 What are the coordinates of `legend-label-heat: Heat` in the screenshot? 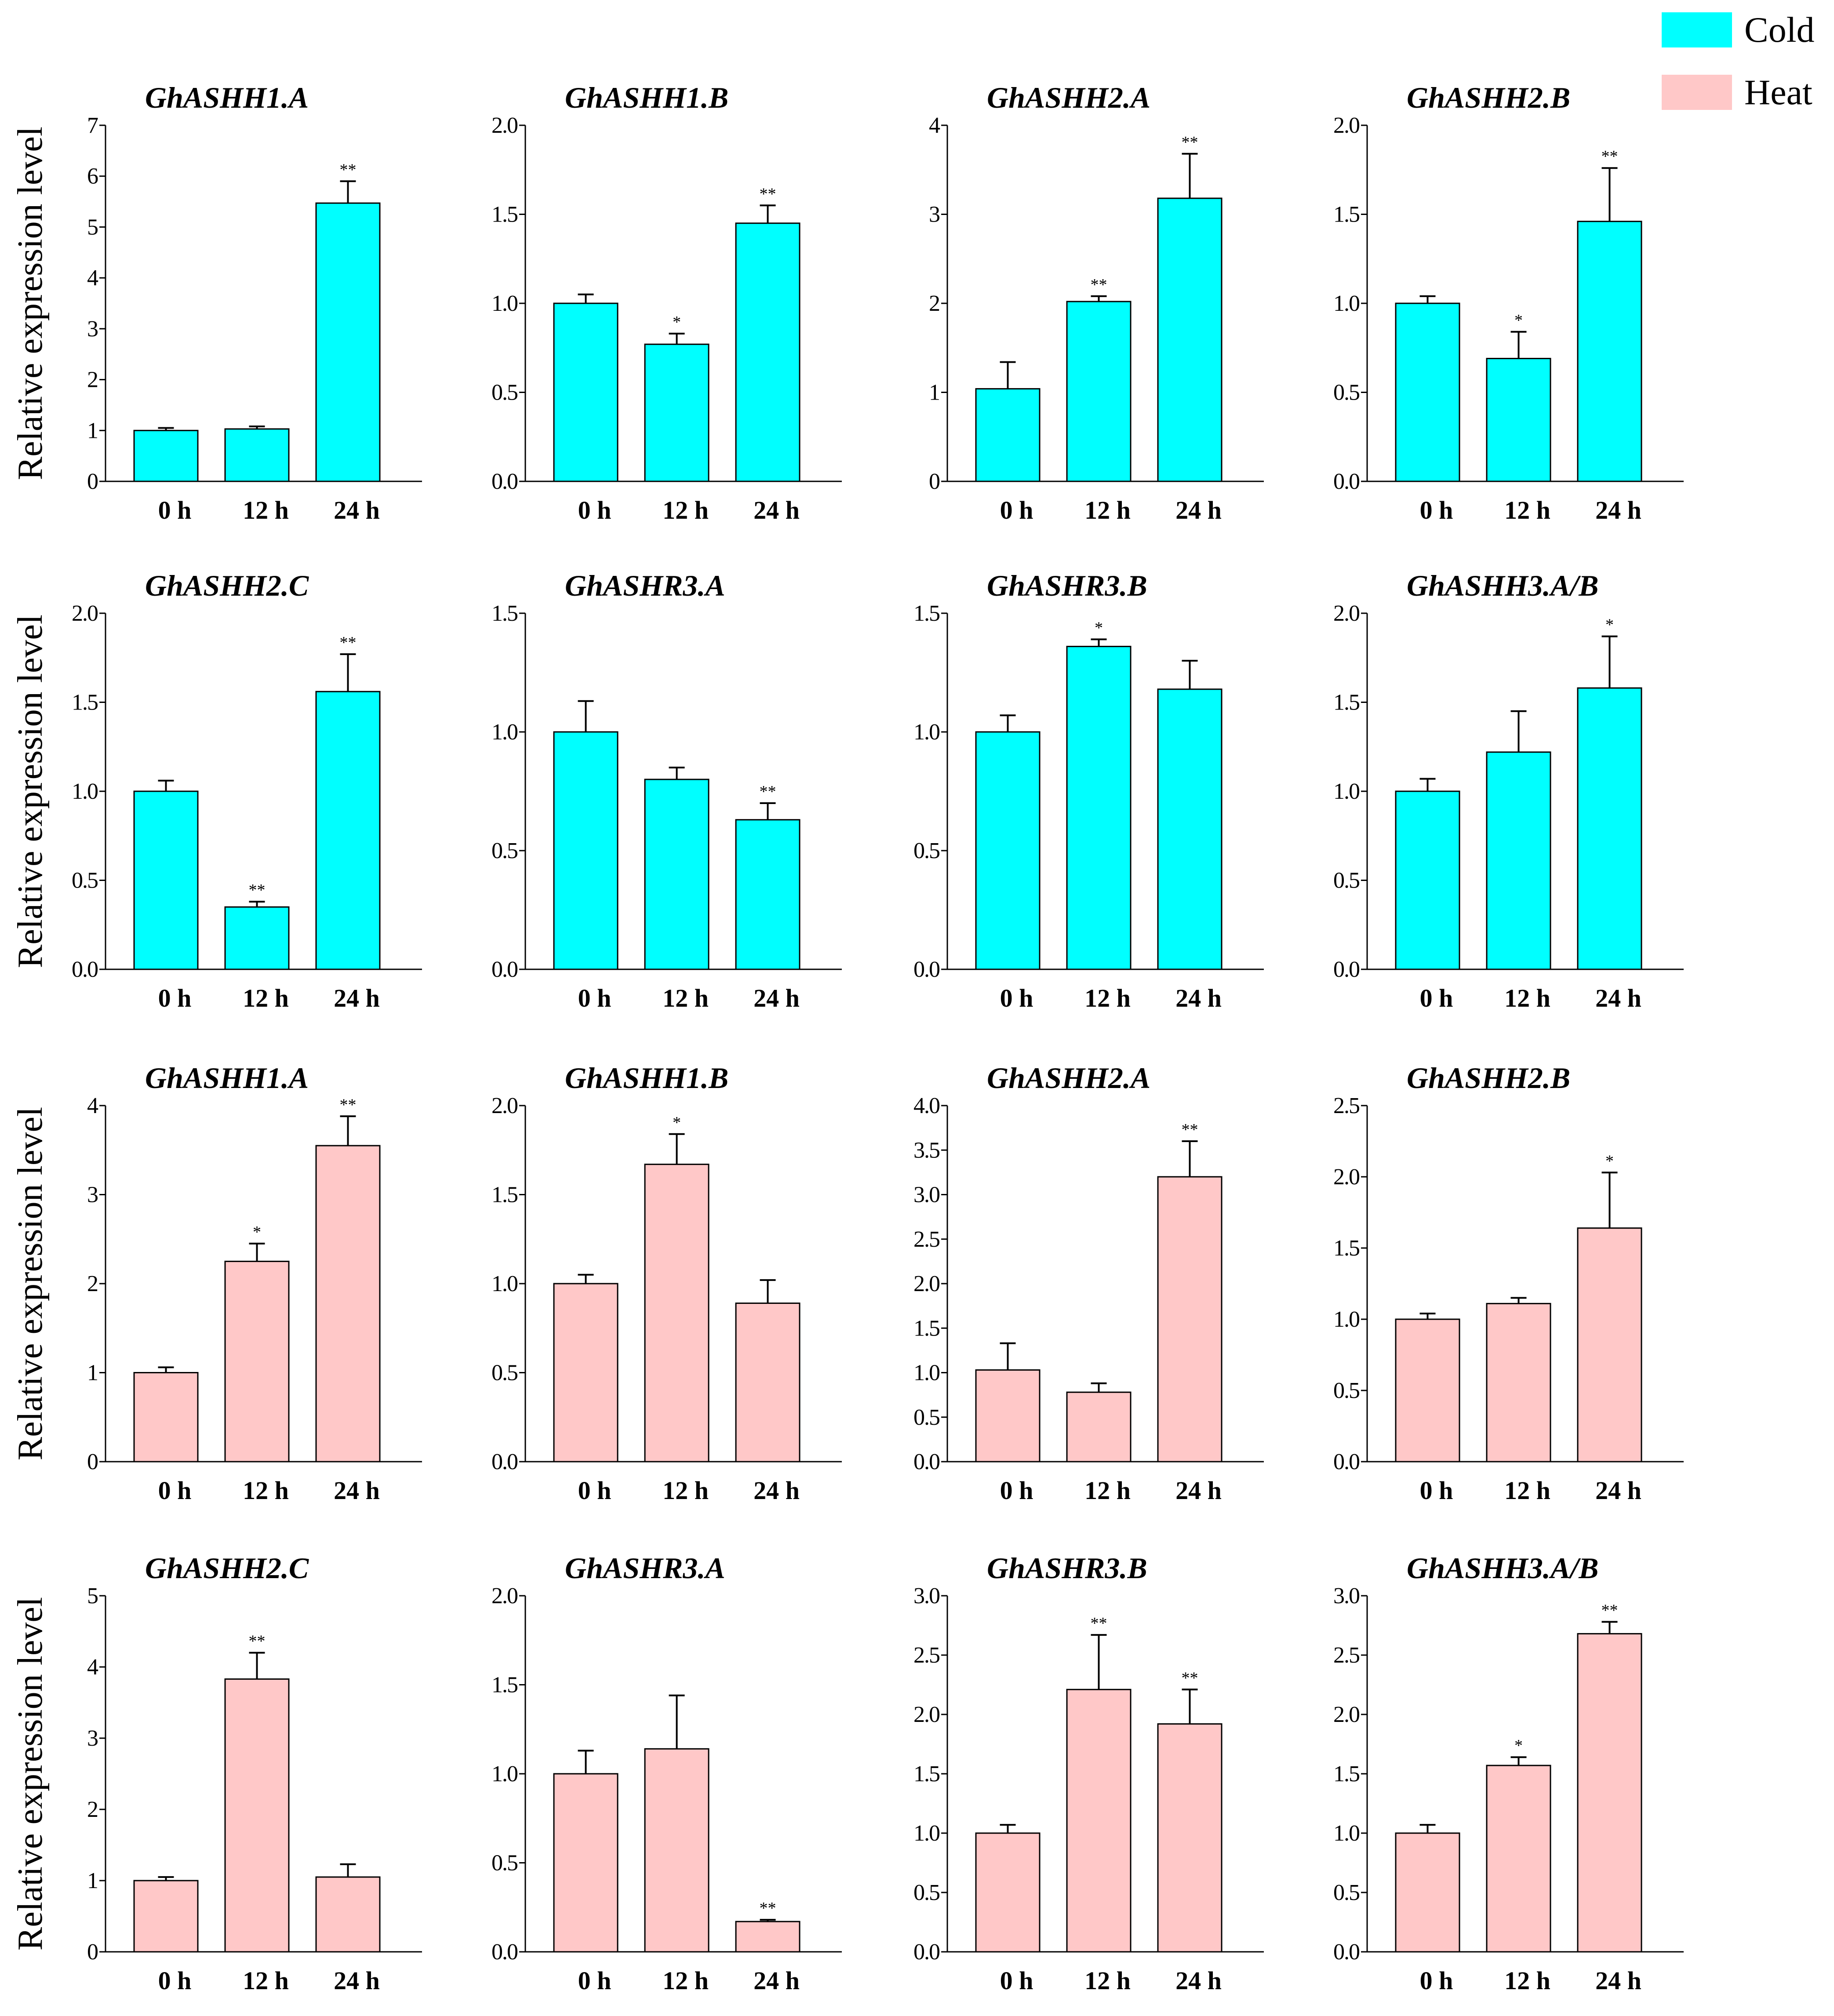 It's located at (1778, 92).